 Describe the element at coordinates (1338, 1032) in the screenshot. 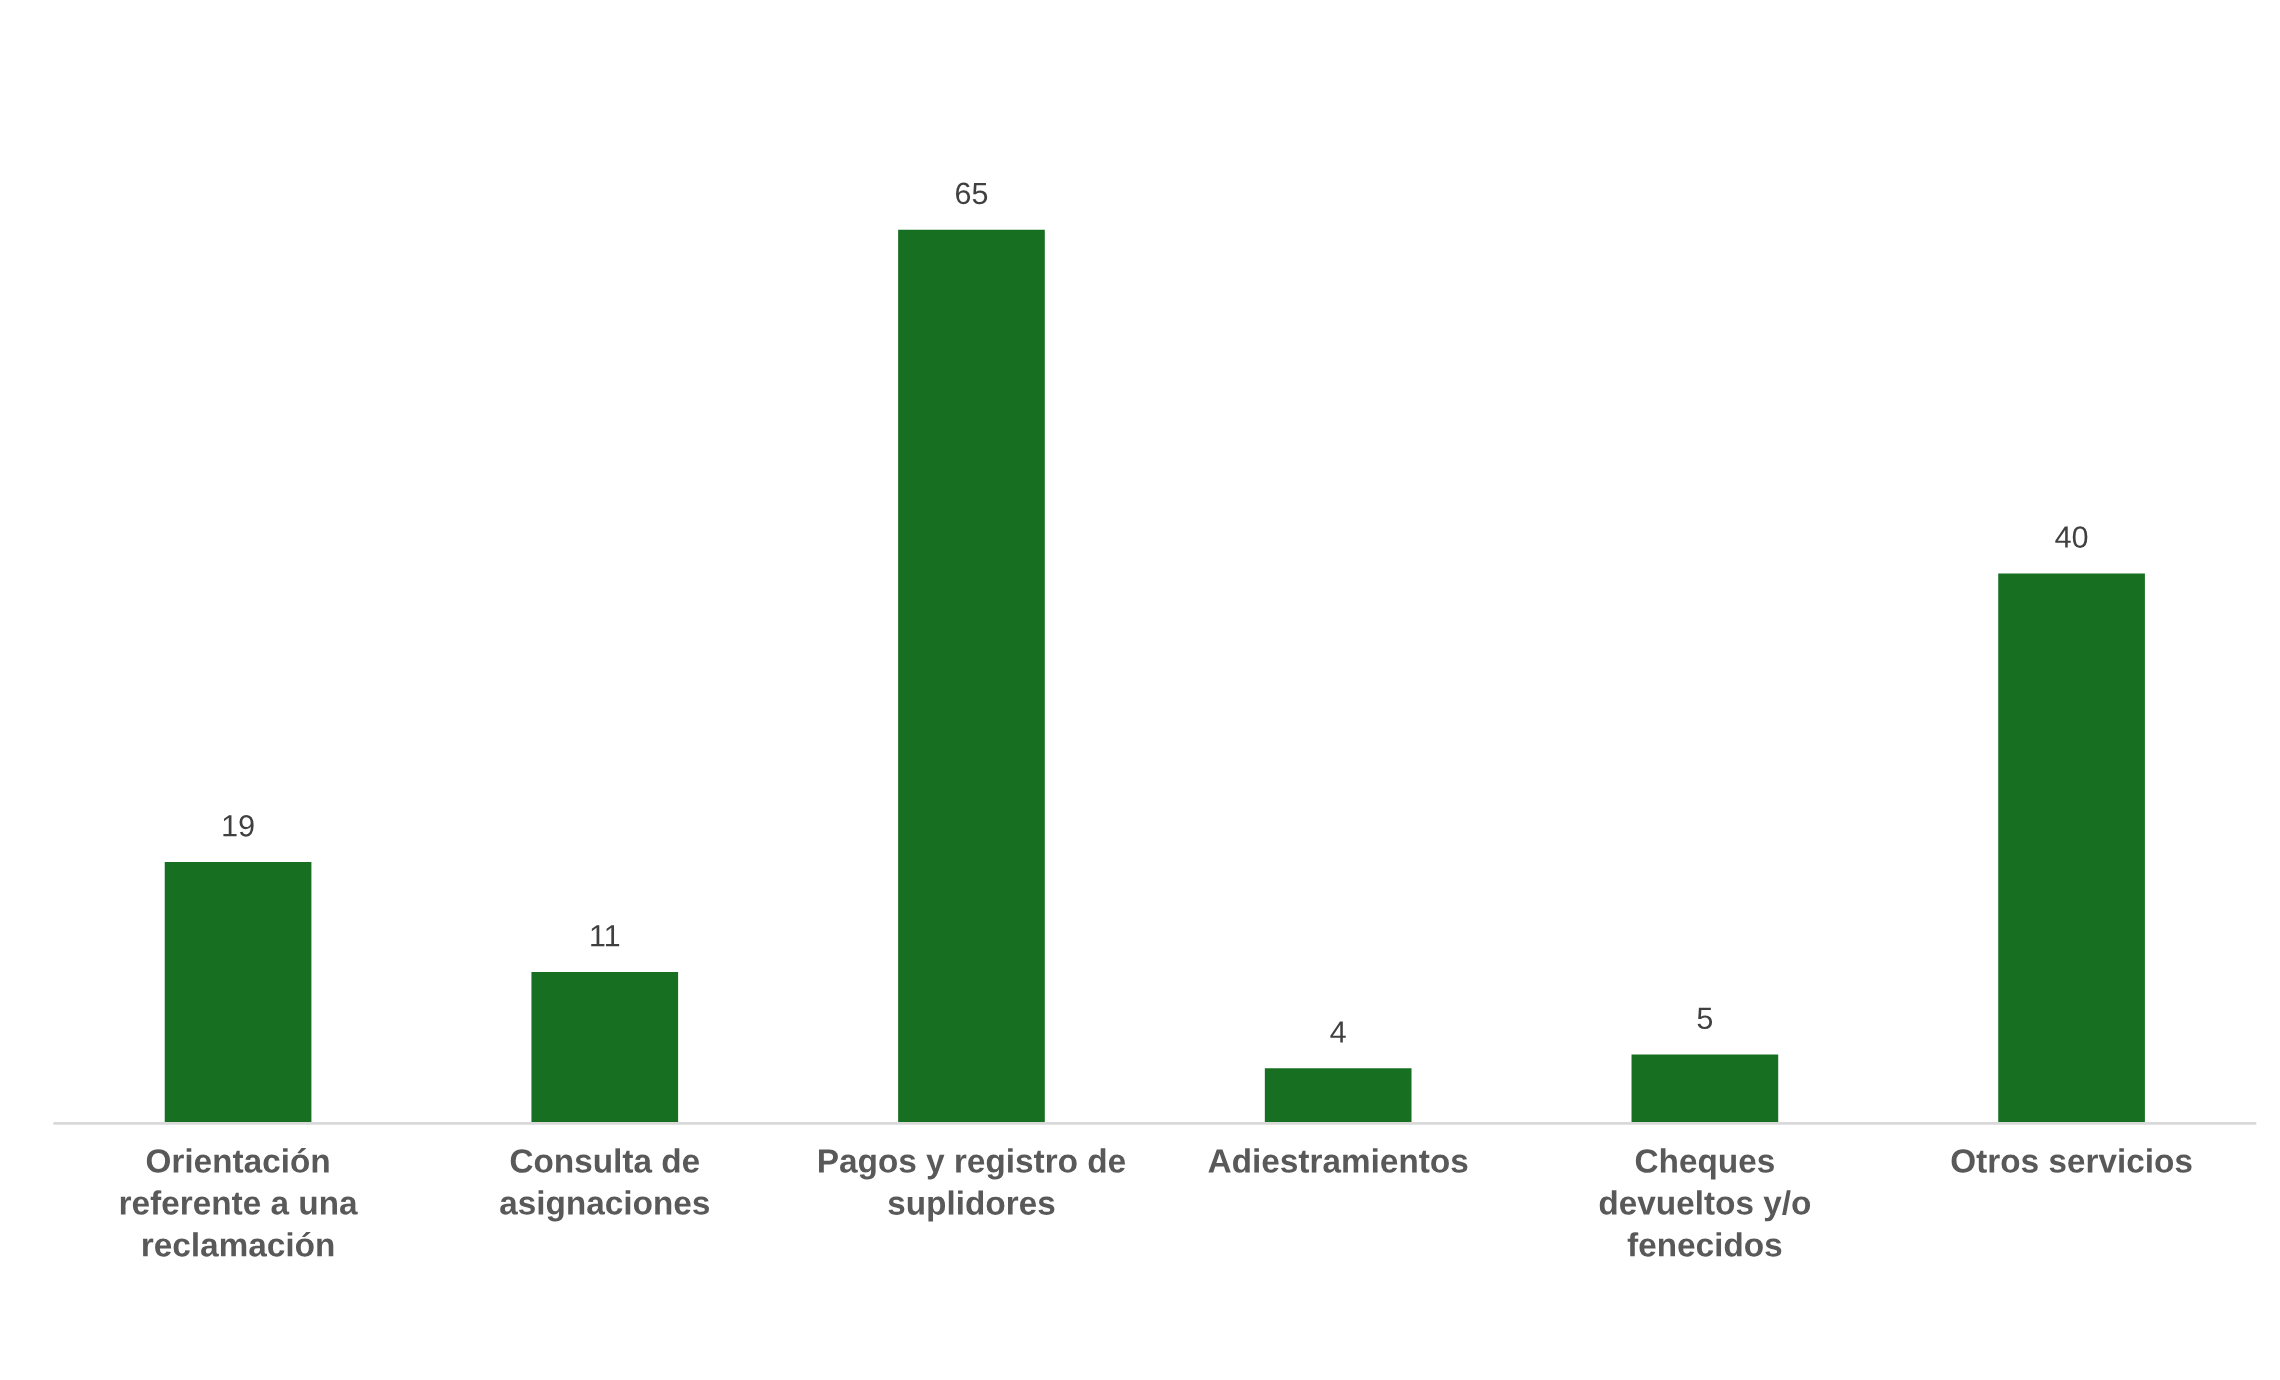

I see `data-label: 4` at that location.